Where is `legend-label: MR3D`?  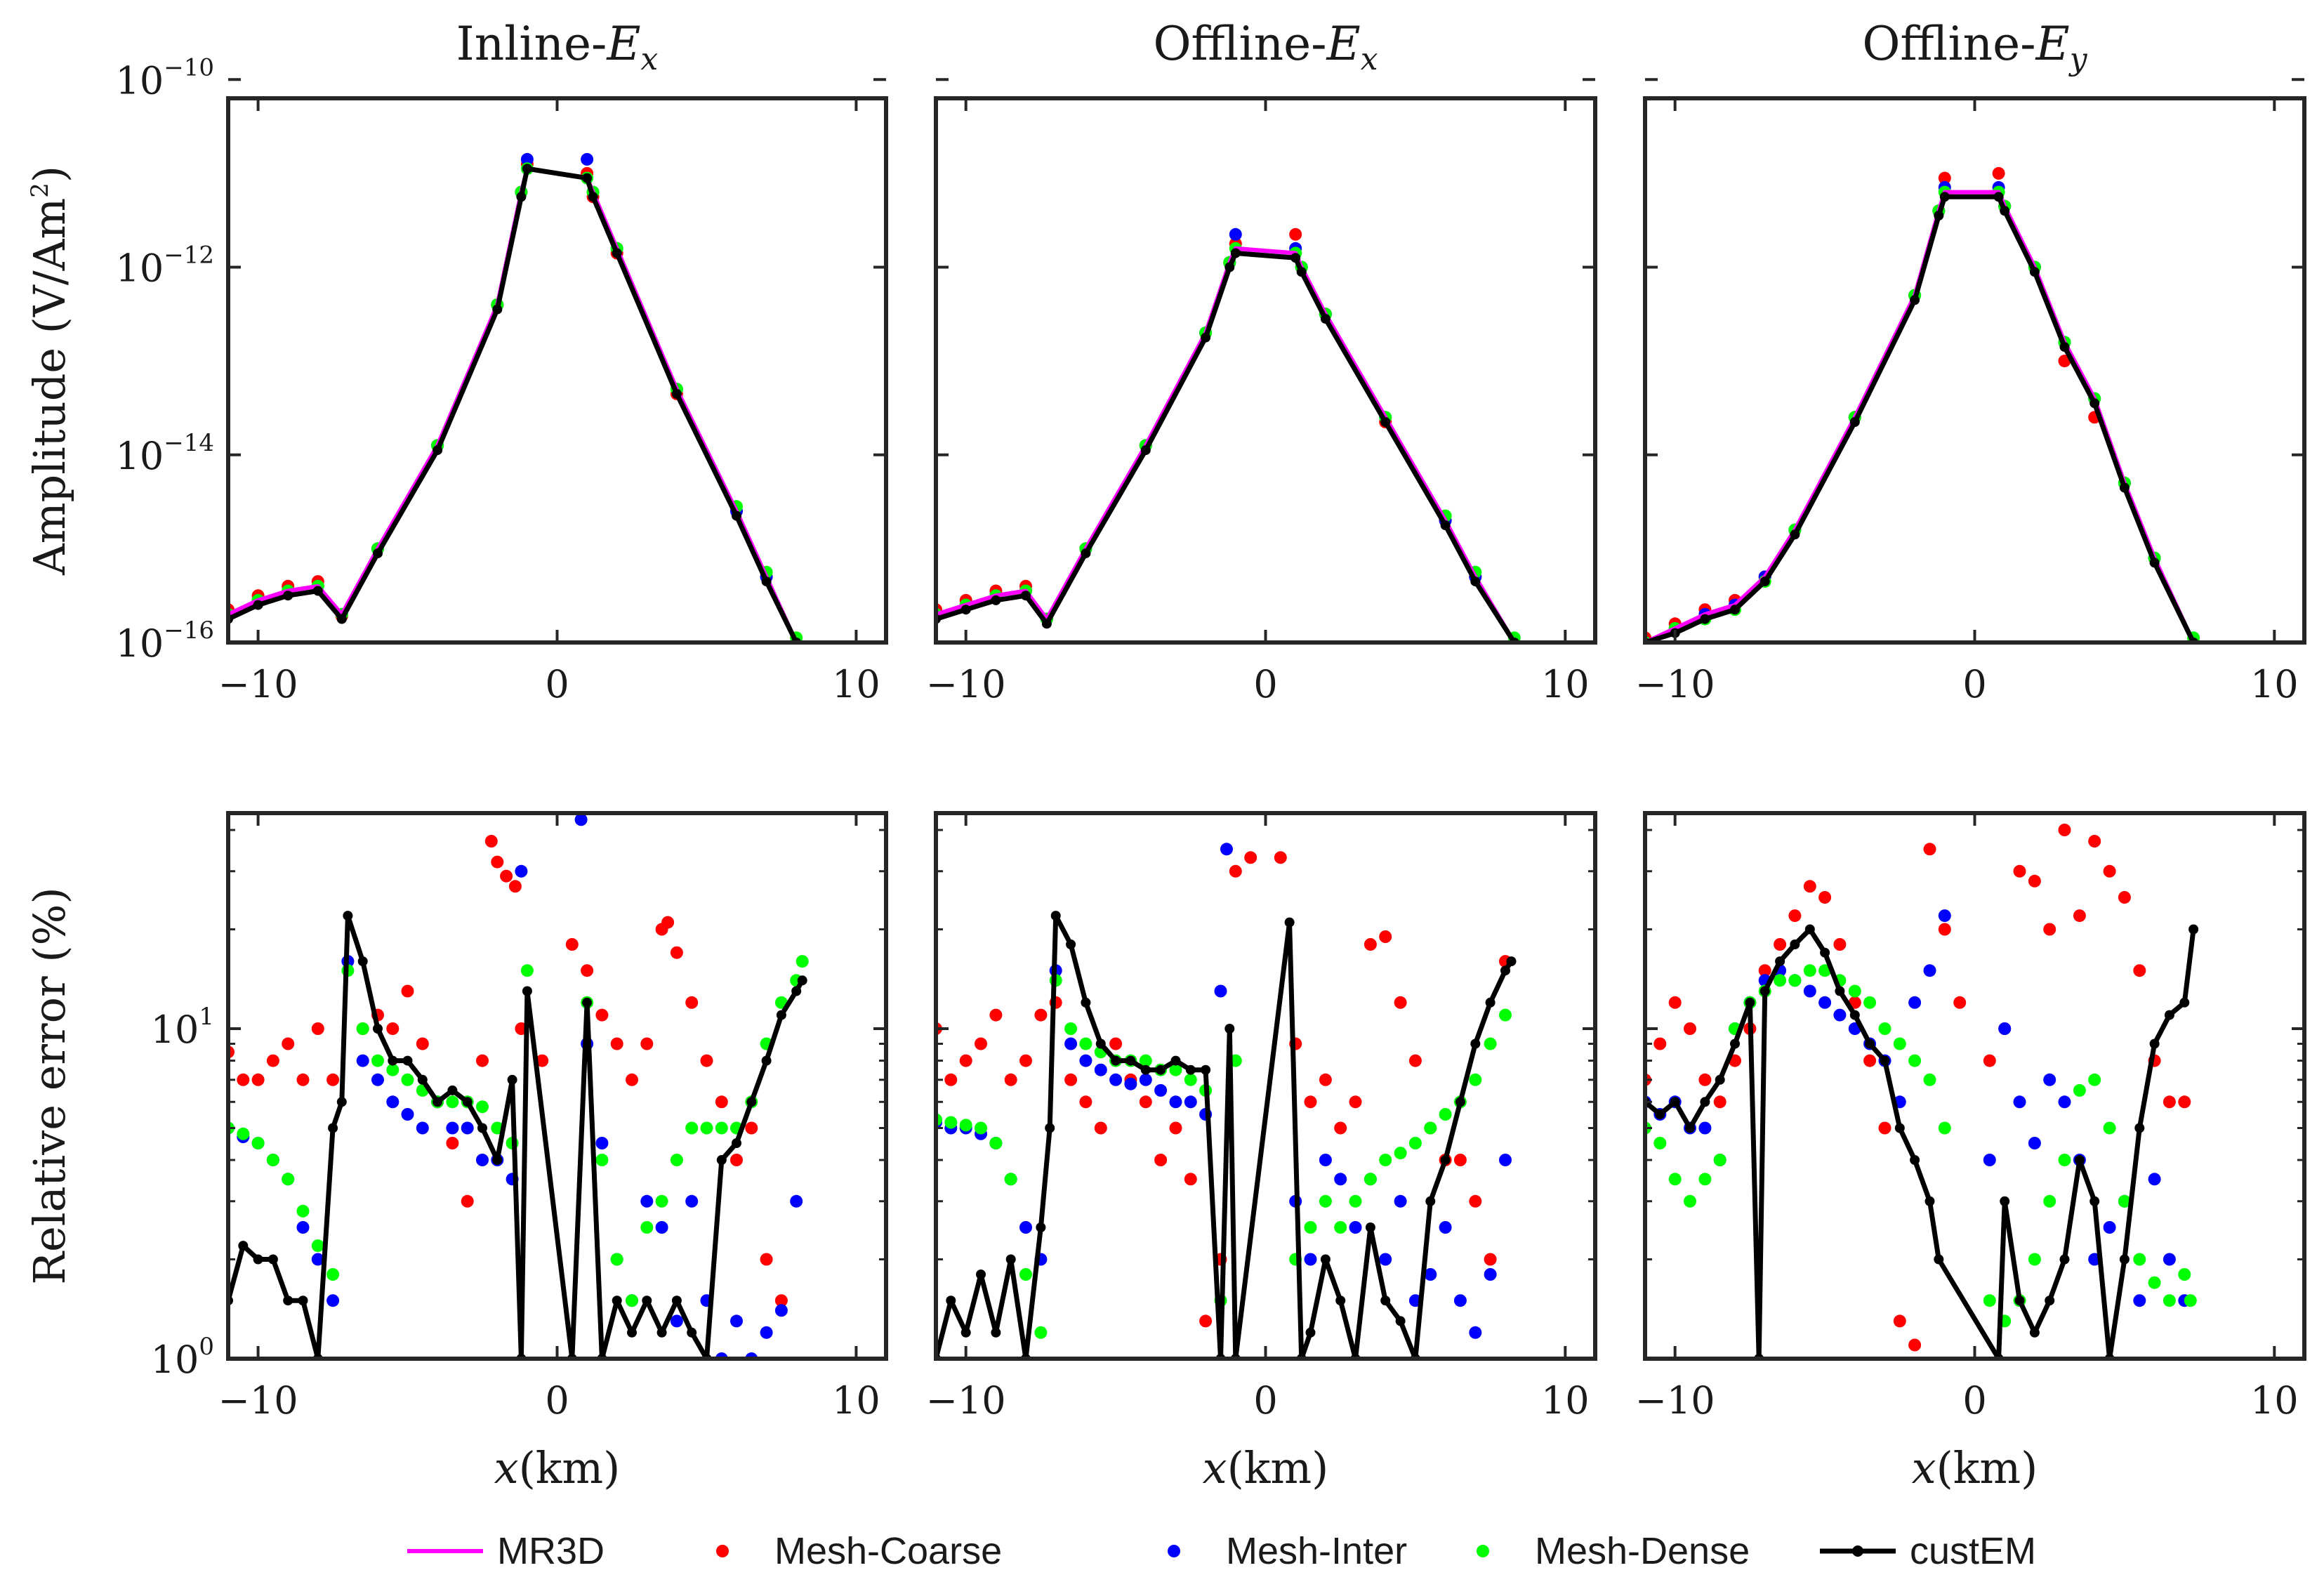 legend-label: MR3D is located at coordinates (551, 1551).